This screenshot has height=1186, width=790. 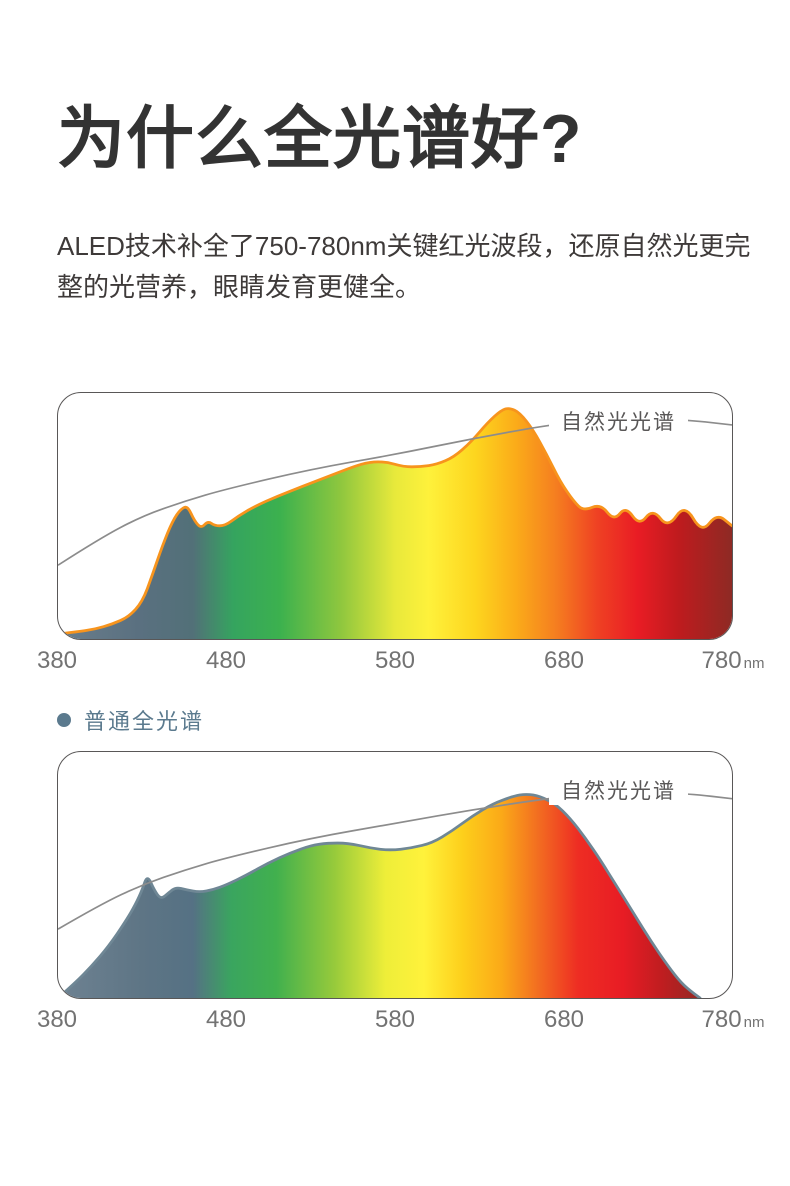 I want to click on legend-ordinary-spectrum: 普通全光谱, so click(x=423, y=720).